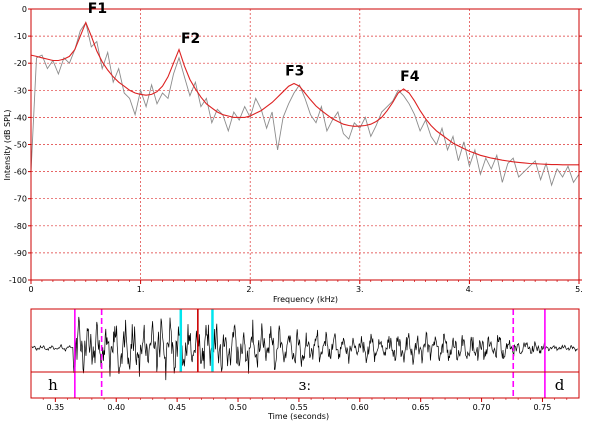  I want to click on y-tick-label: 0, so click(24, 9).